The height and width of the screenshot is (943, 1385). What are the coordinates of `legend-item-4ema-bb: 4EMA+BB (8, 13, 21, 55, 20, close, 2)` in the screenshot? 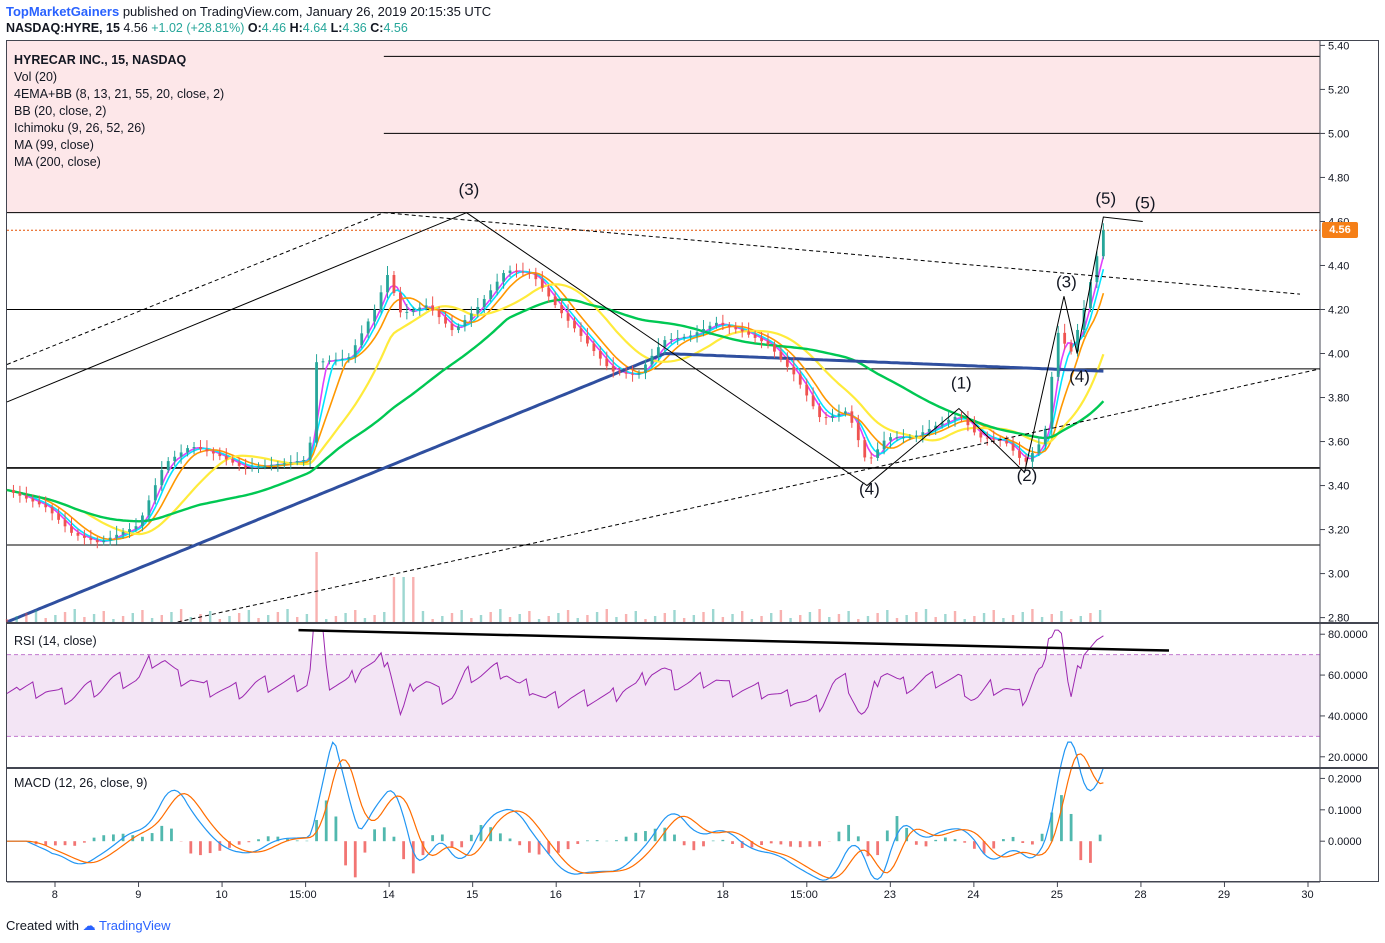 It's located at (119, 94).